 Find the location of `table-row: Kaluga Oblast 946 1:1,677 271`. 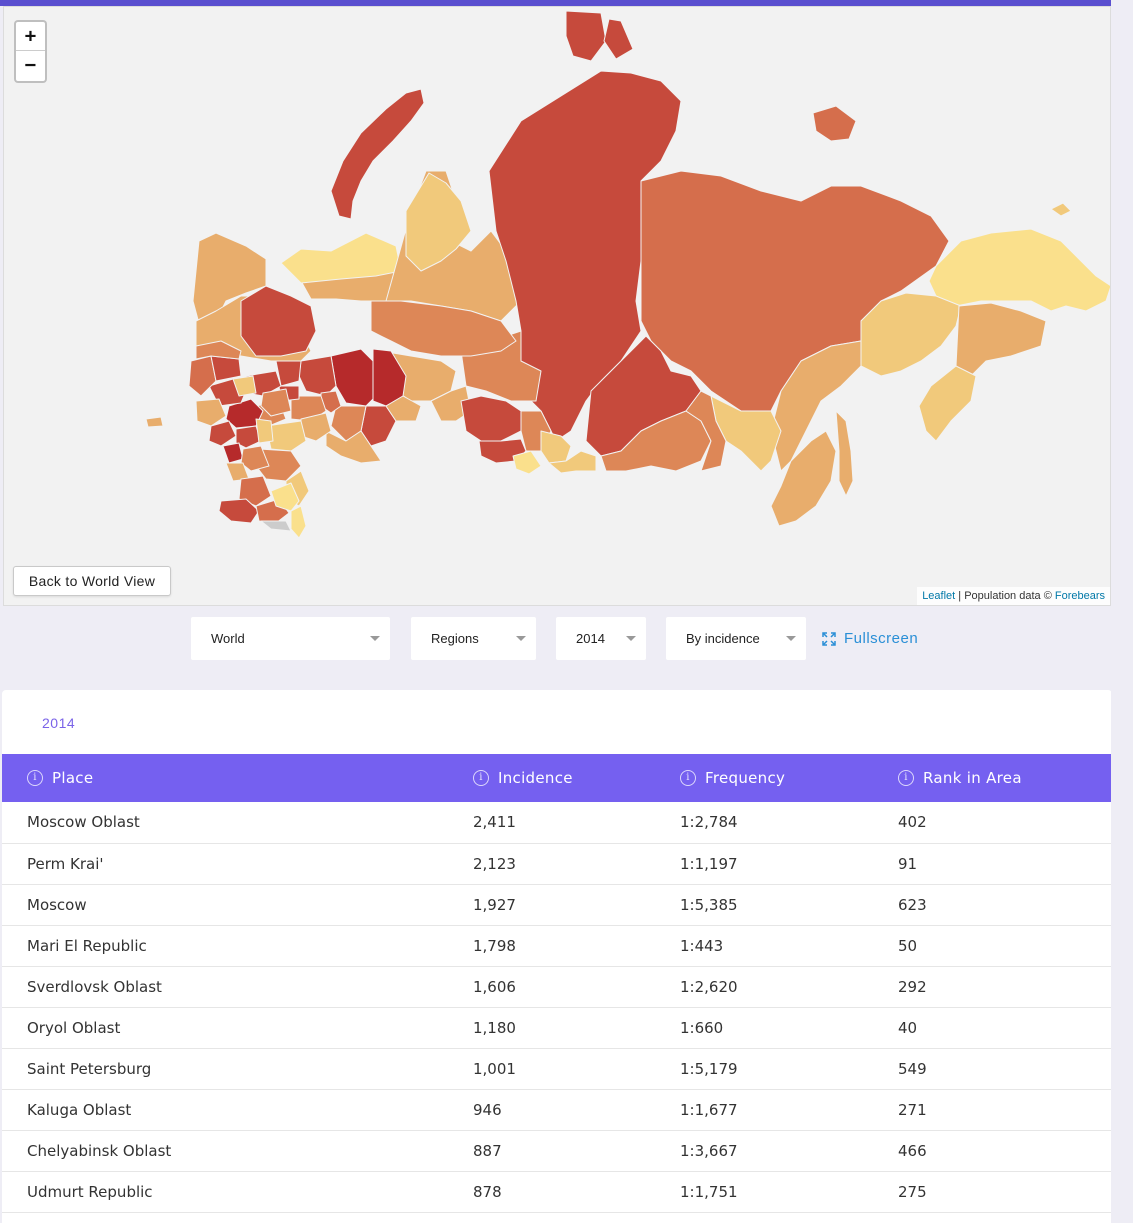

table-row: Kaluga Oblast 946 1:1,677 271 is located at coordinates (557, 1109).